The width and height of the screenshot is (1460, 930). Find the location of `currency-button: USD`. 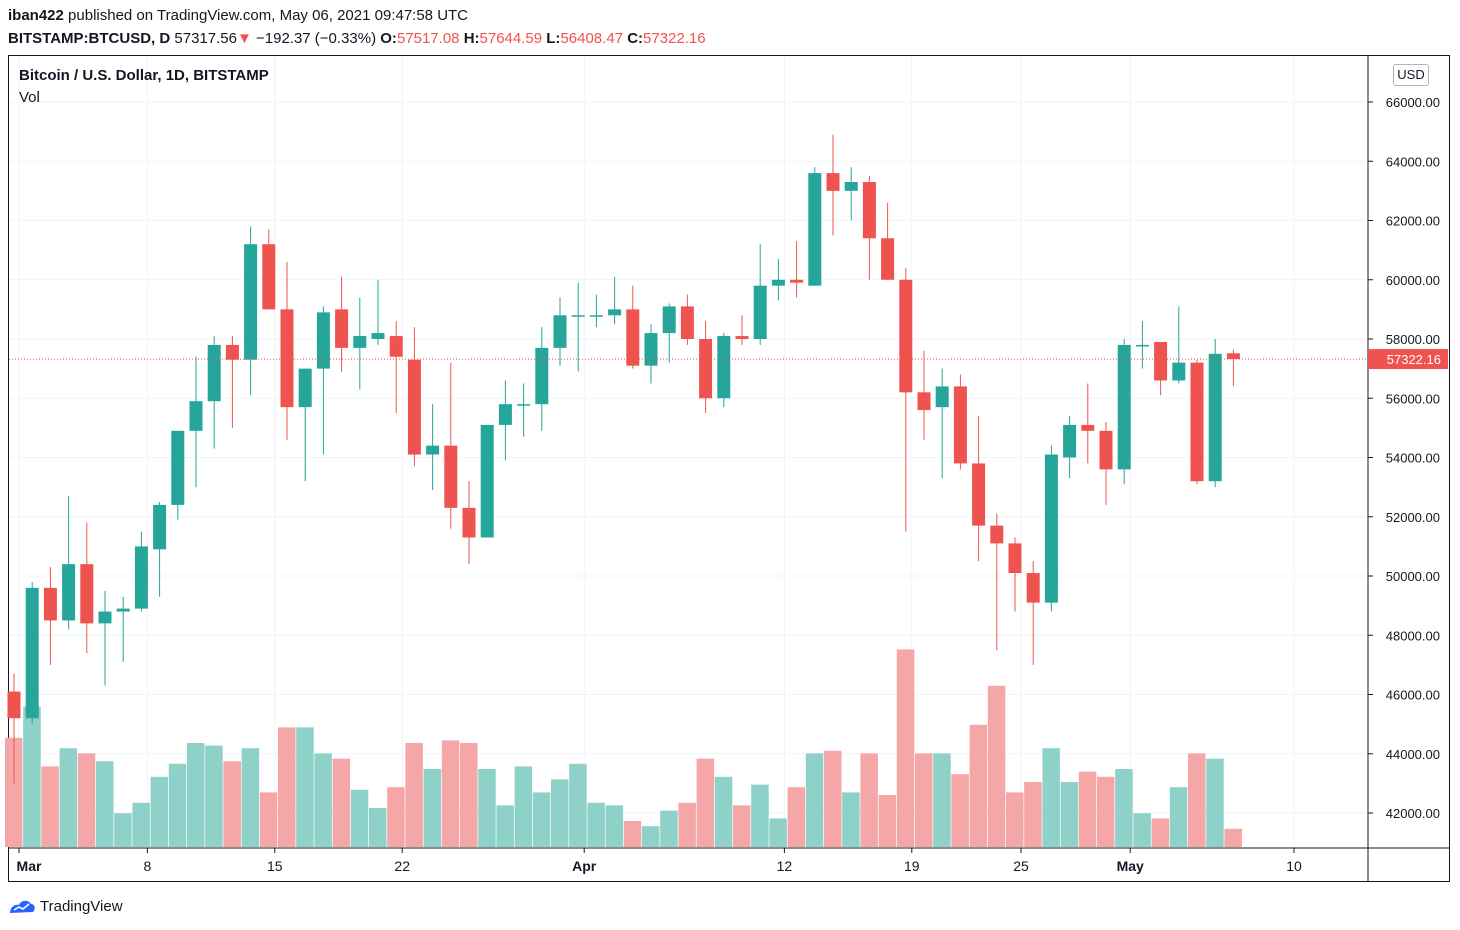

currency-button: USD is located at coordinates (1411, 75).